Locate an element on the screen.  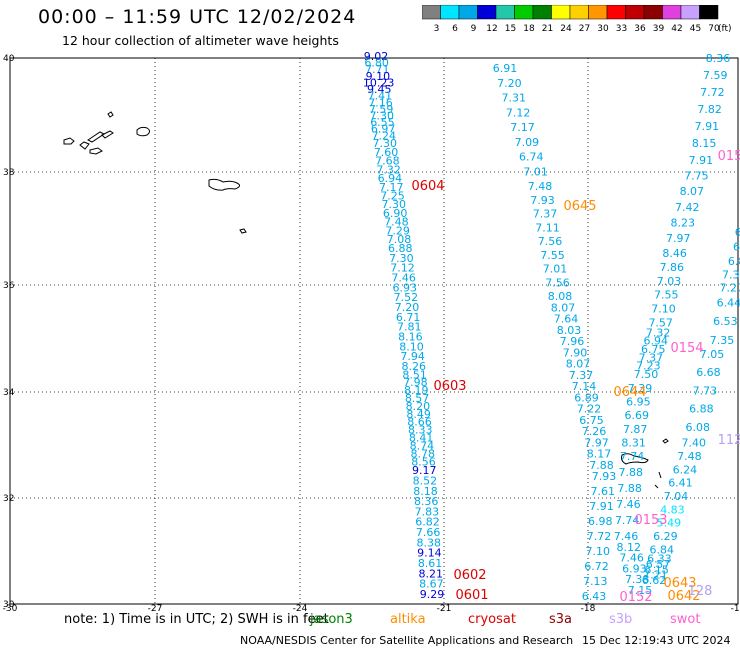
wave-height-value: 7.10 is located at coordinates (598, 551).